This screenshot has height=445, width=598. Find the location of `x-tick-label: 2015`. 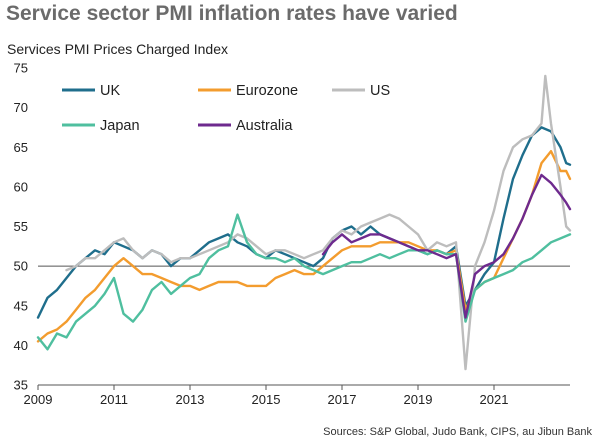

x-tick-label: 2015 is located at coordinates (266, 399).